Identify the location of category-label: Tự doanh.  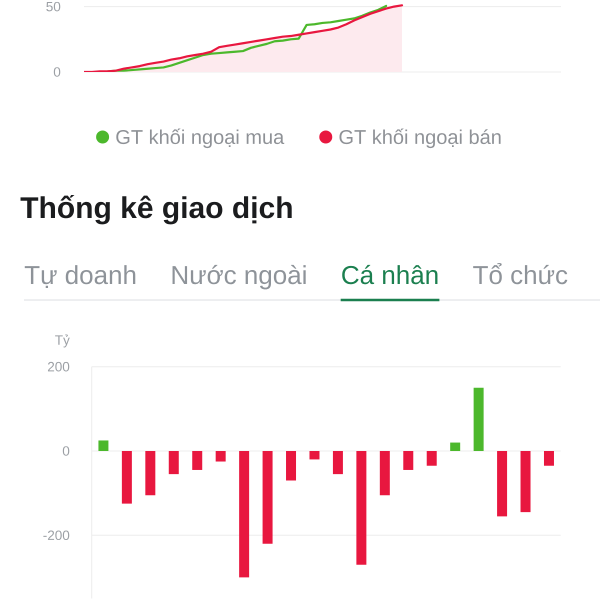
(80, 276).